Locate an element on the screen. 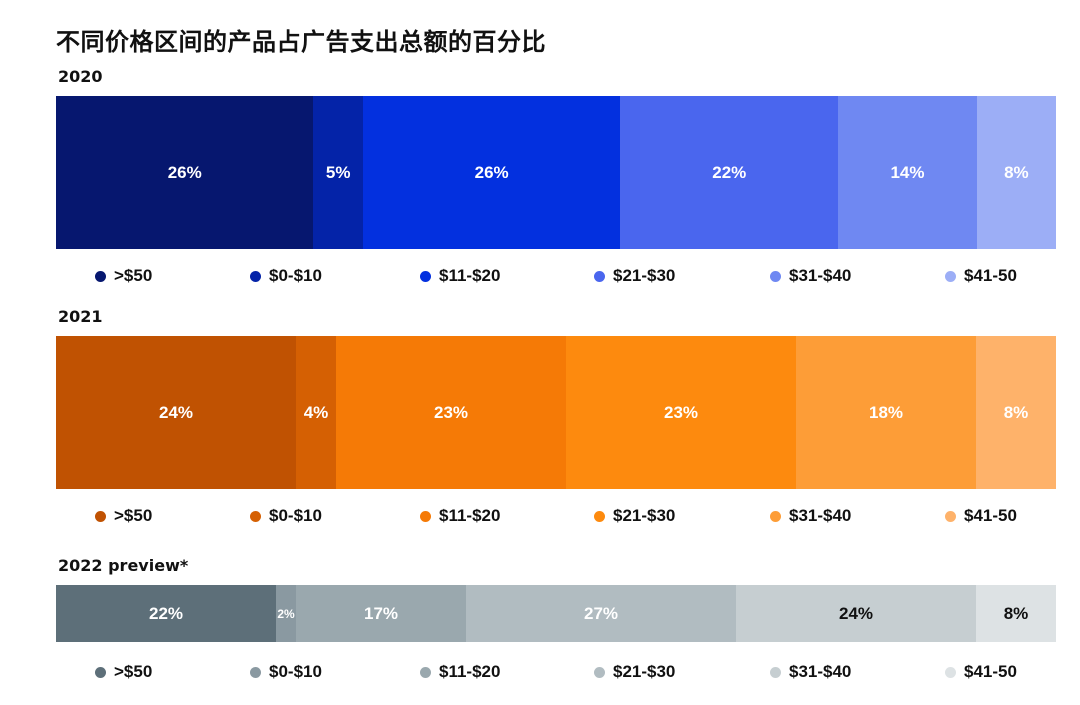 The width and height of the screenshot is (1080, 705). bar-segment-0: 26% is located at coordinates (185, 172).